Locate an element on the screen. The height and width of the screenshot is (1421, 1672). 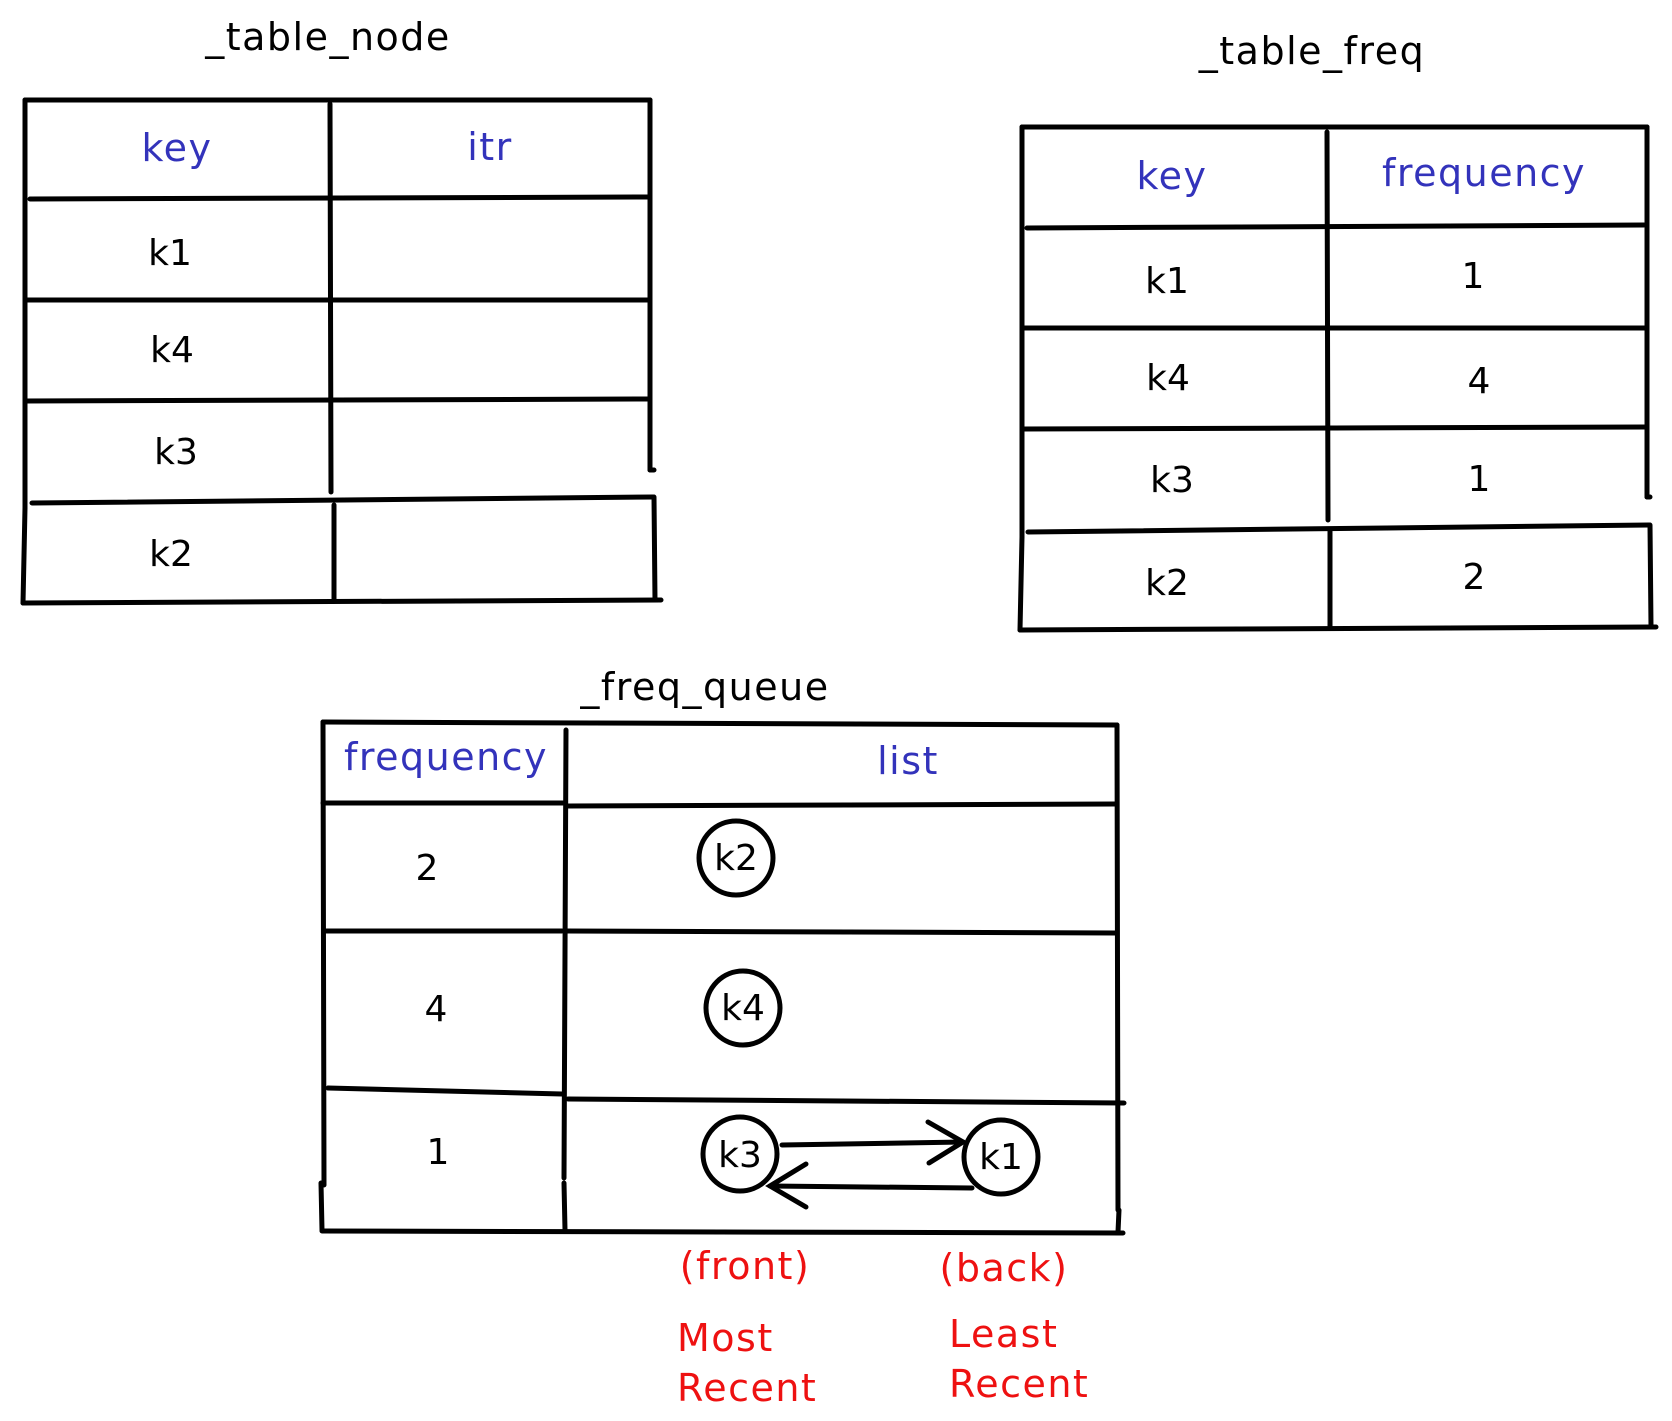
table-freq-title: _table_freq is located at coordinates (1311, 51).